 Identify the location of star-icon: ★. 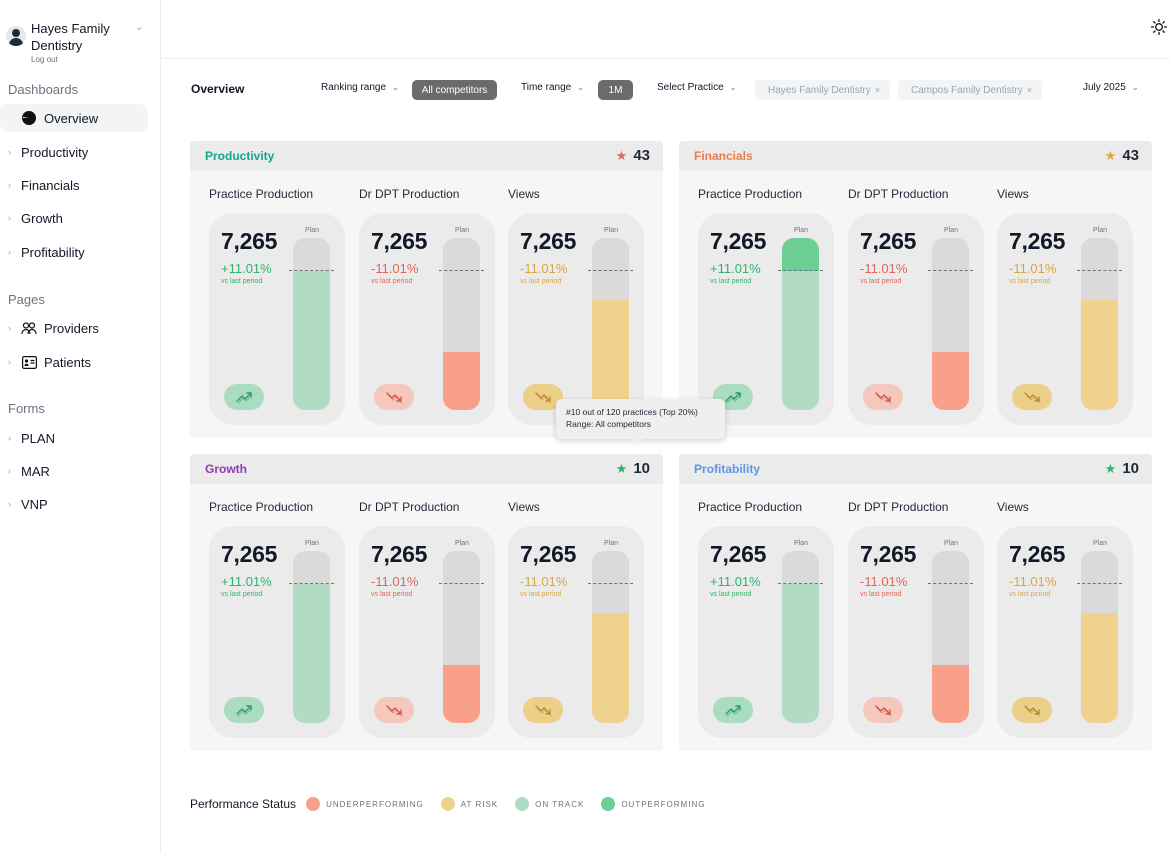
(1110, 468).